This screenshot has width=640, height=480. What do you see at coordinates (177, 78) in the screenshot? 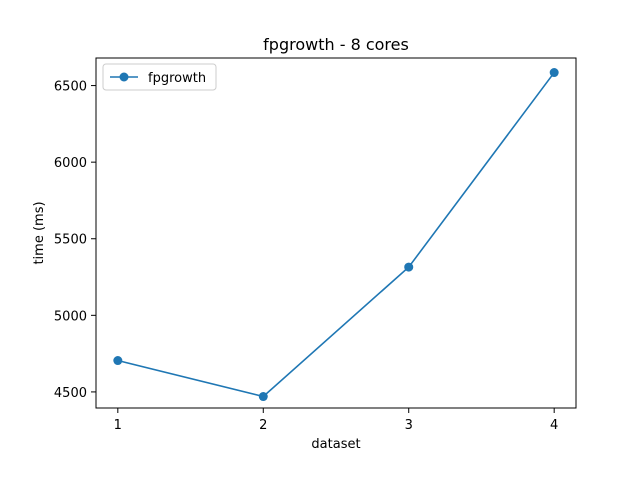
I see `legend-label: fpgrowth` at bounding box center [177, 78].